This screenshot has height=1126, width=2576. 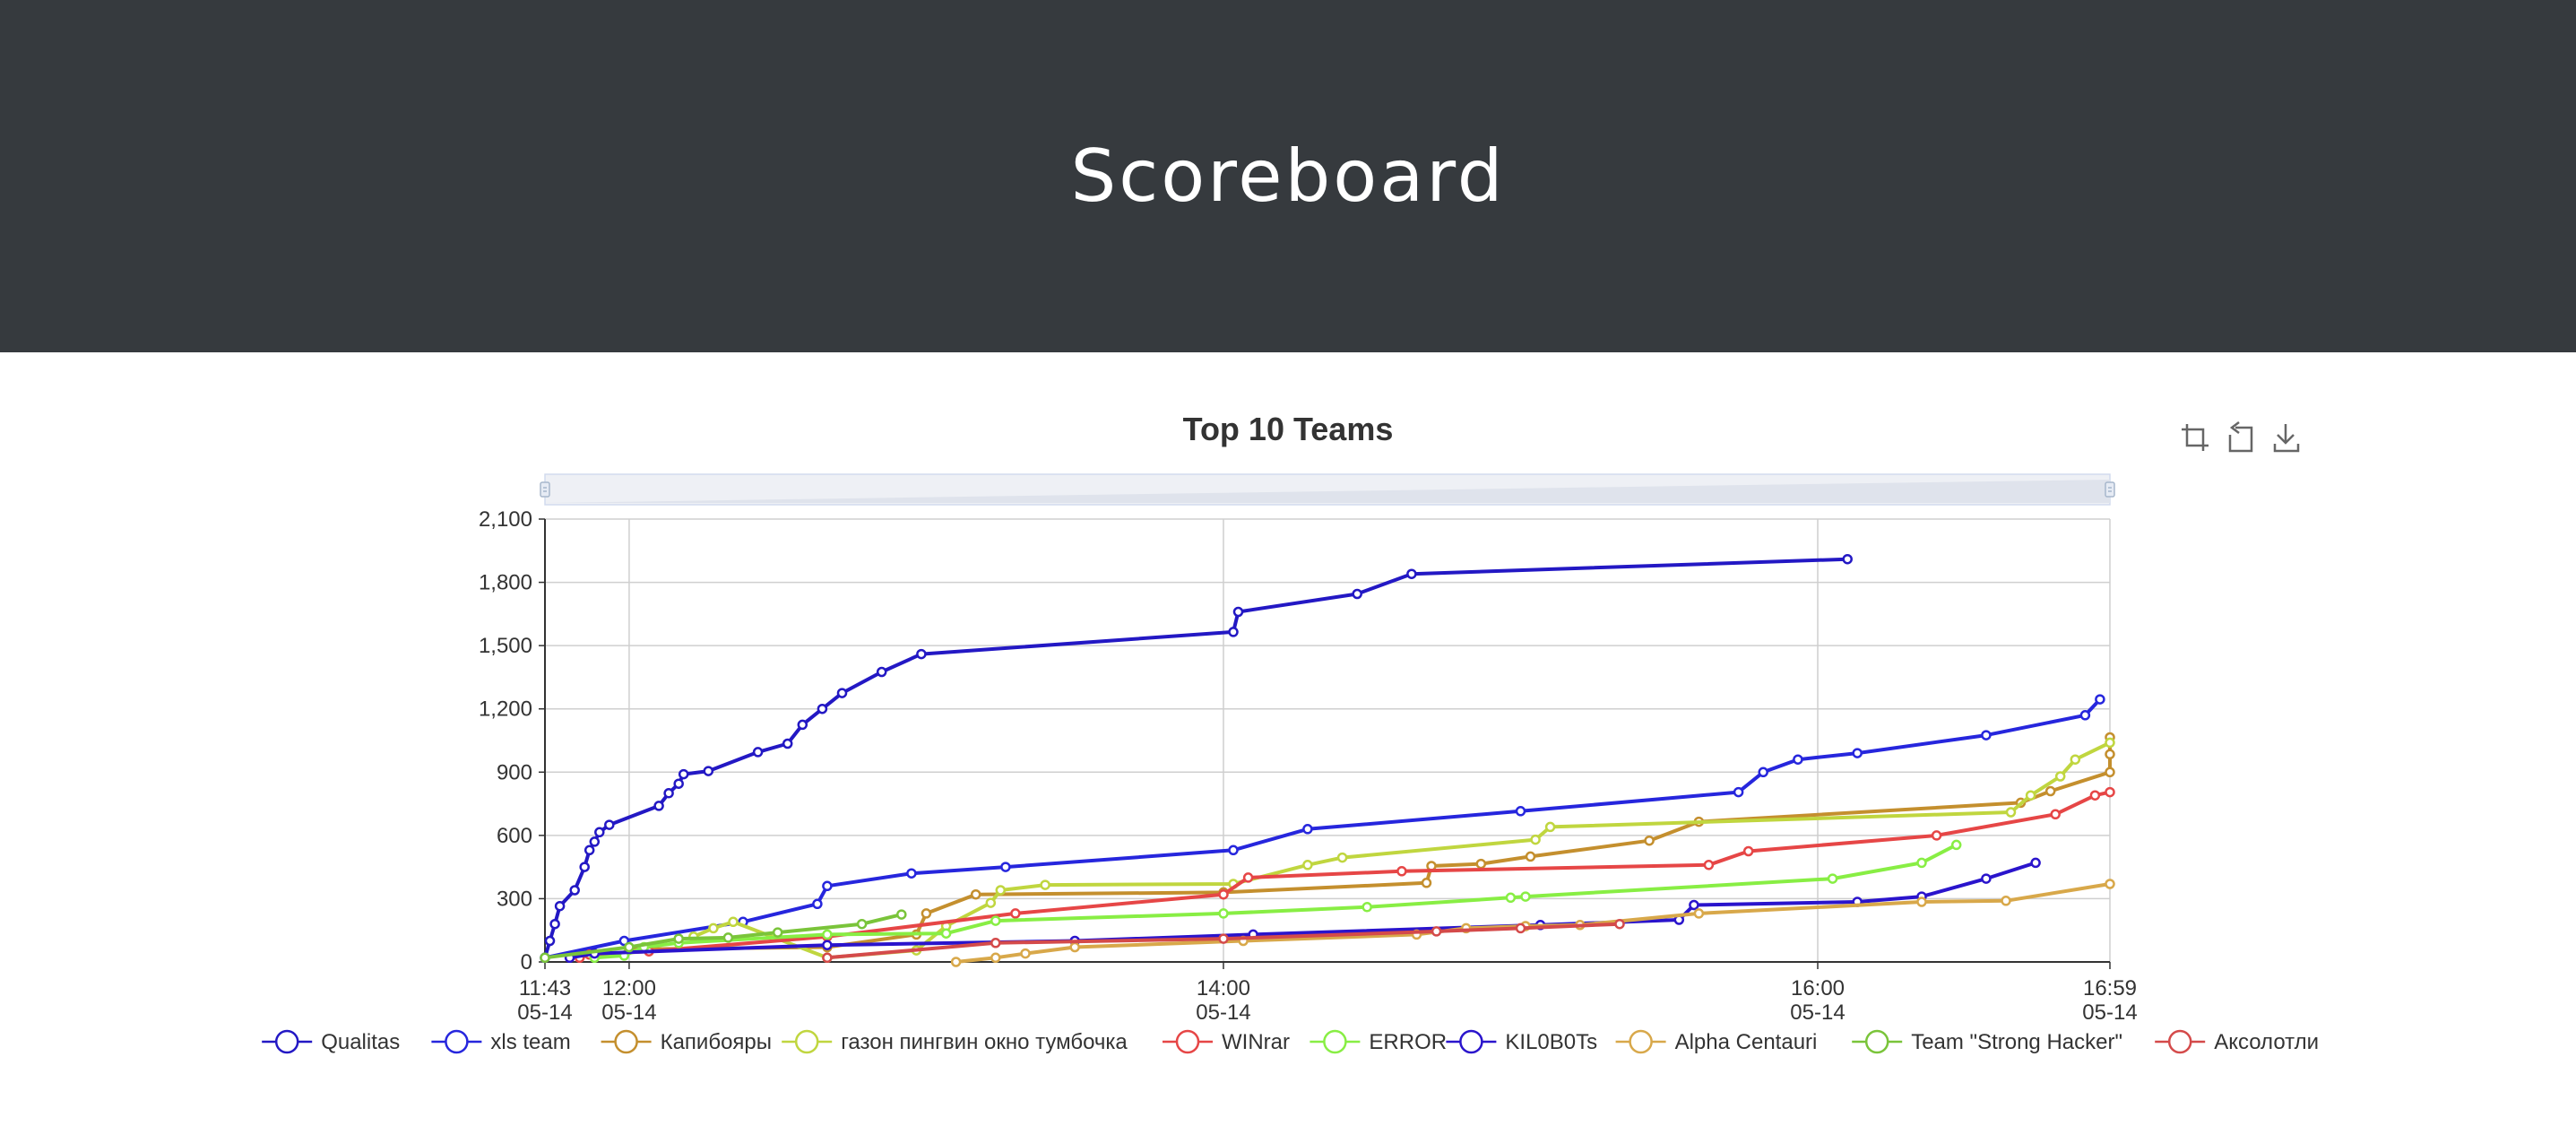 What do you see at coordinates (2266, 1042) in the screenshot?
I see `legend-label: Аксолотли` at bounding box center [2266, 1042].